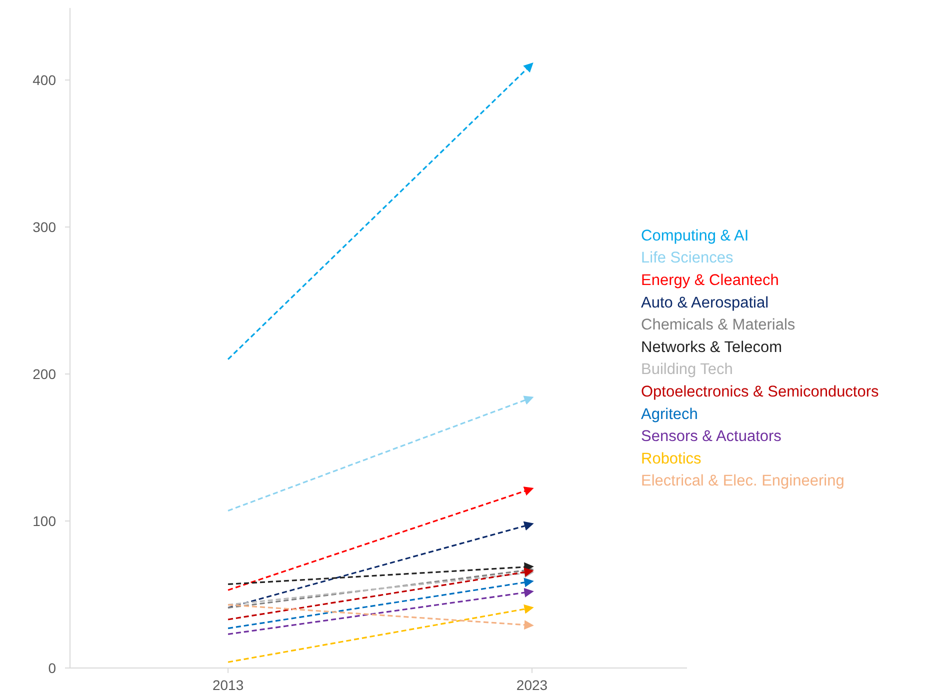 The height and width of the screenshot is (698, 935). Describe the element at coordinates (705, 303) in the screenshot. I see `text: Auto & Aerospatial` at that location.